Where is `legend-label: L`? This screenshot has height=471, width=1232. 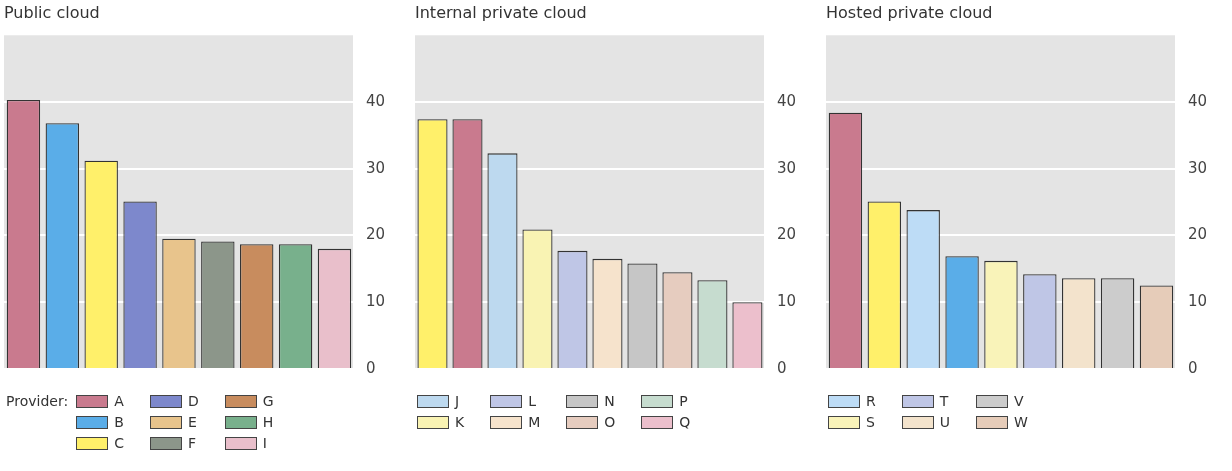 legend-label: L is located at coordinates (532, 401).